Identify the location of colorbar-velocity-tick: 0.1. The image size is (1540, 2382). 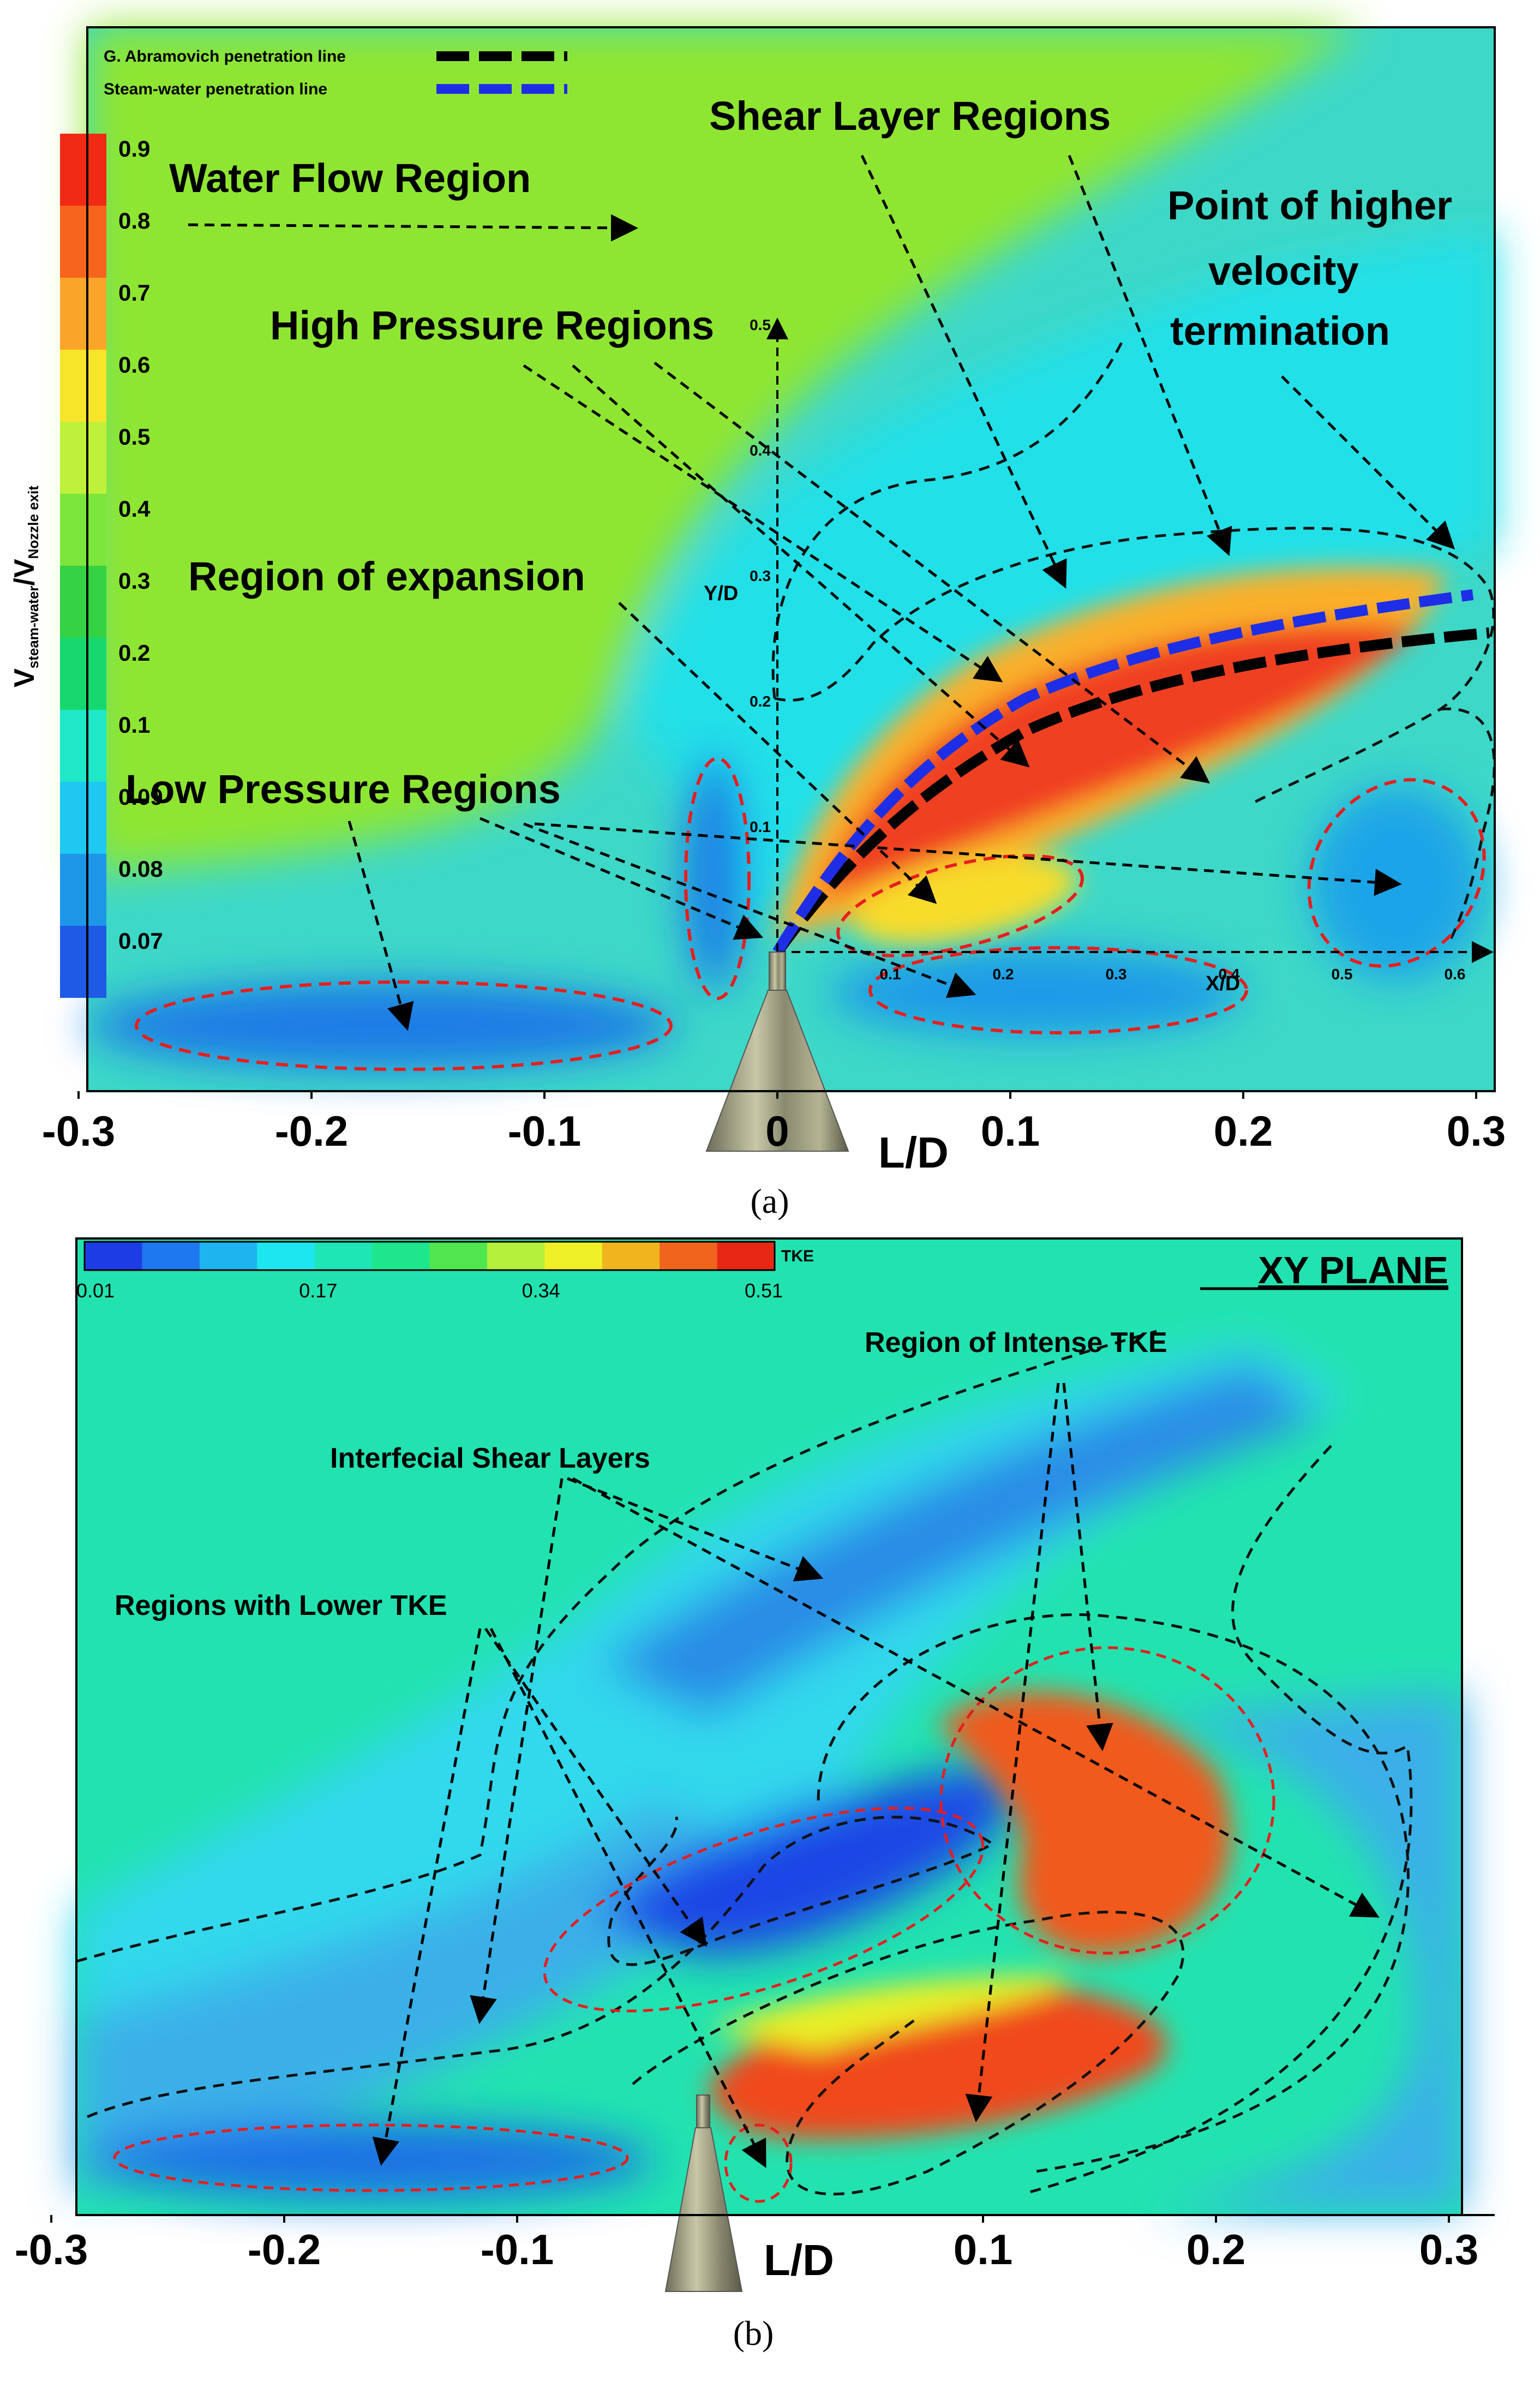
(134, 725).